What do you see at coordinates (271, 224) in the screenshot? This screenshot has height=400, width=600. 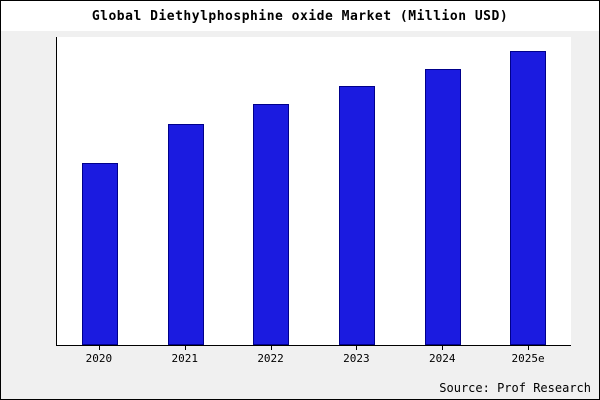 I see `bar-2022` at bounding box center [271, 224].